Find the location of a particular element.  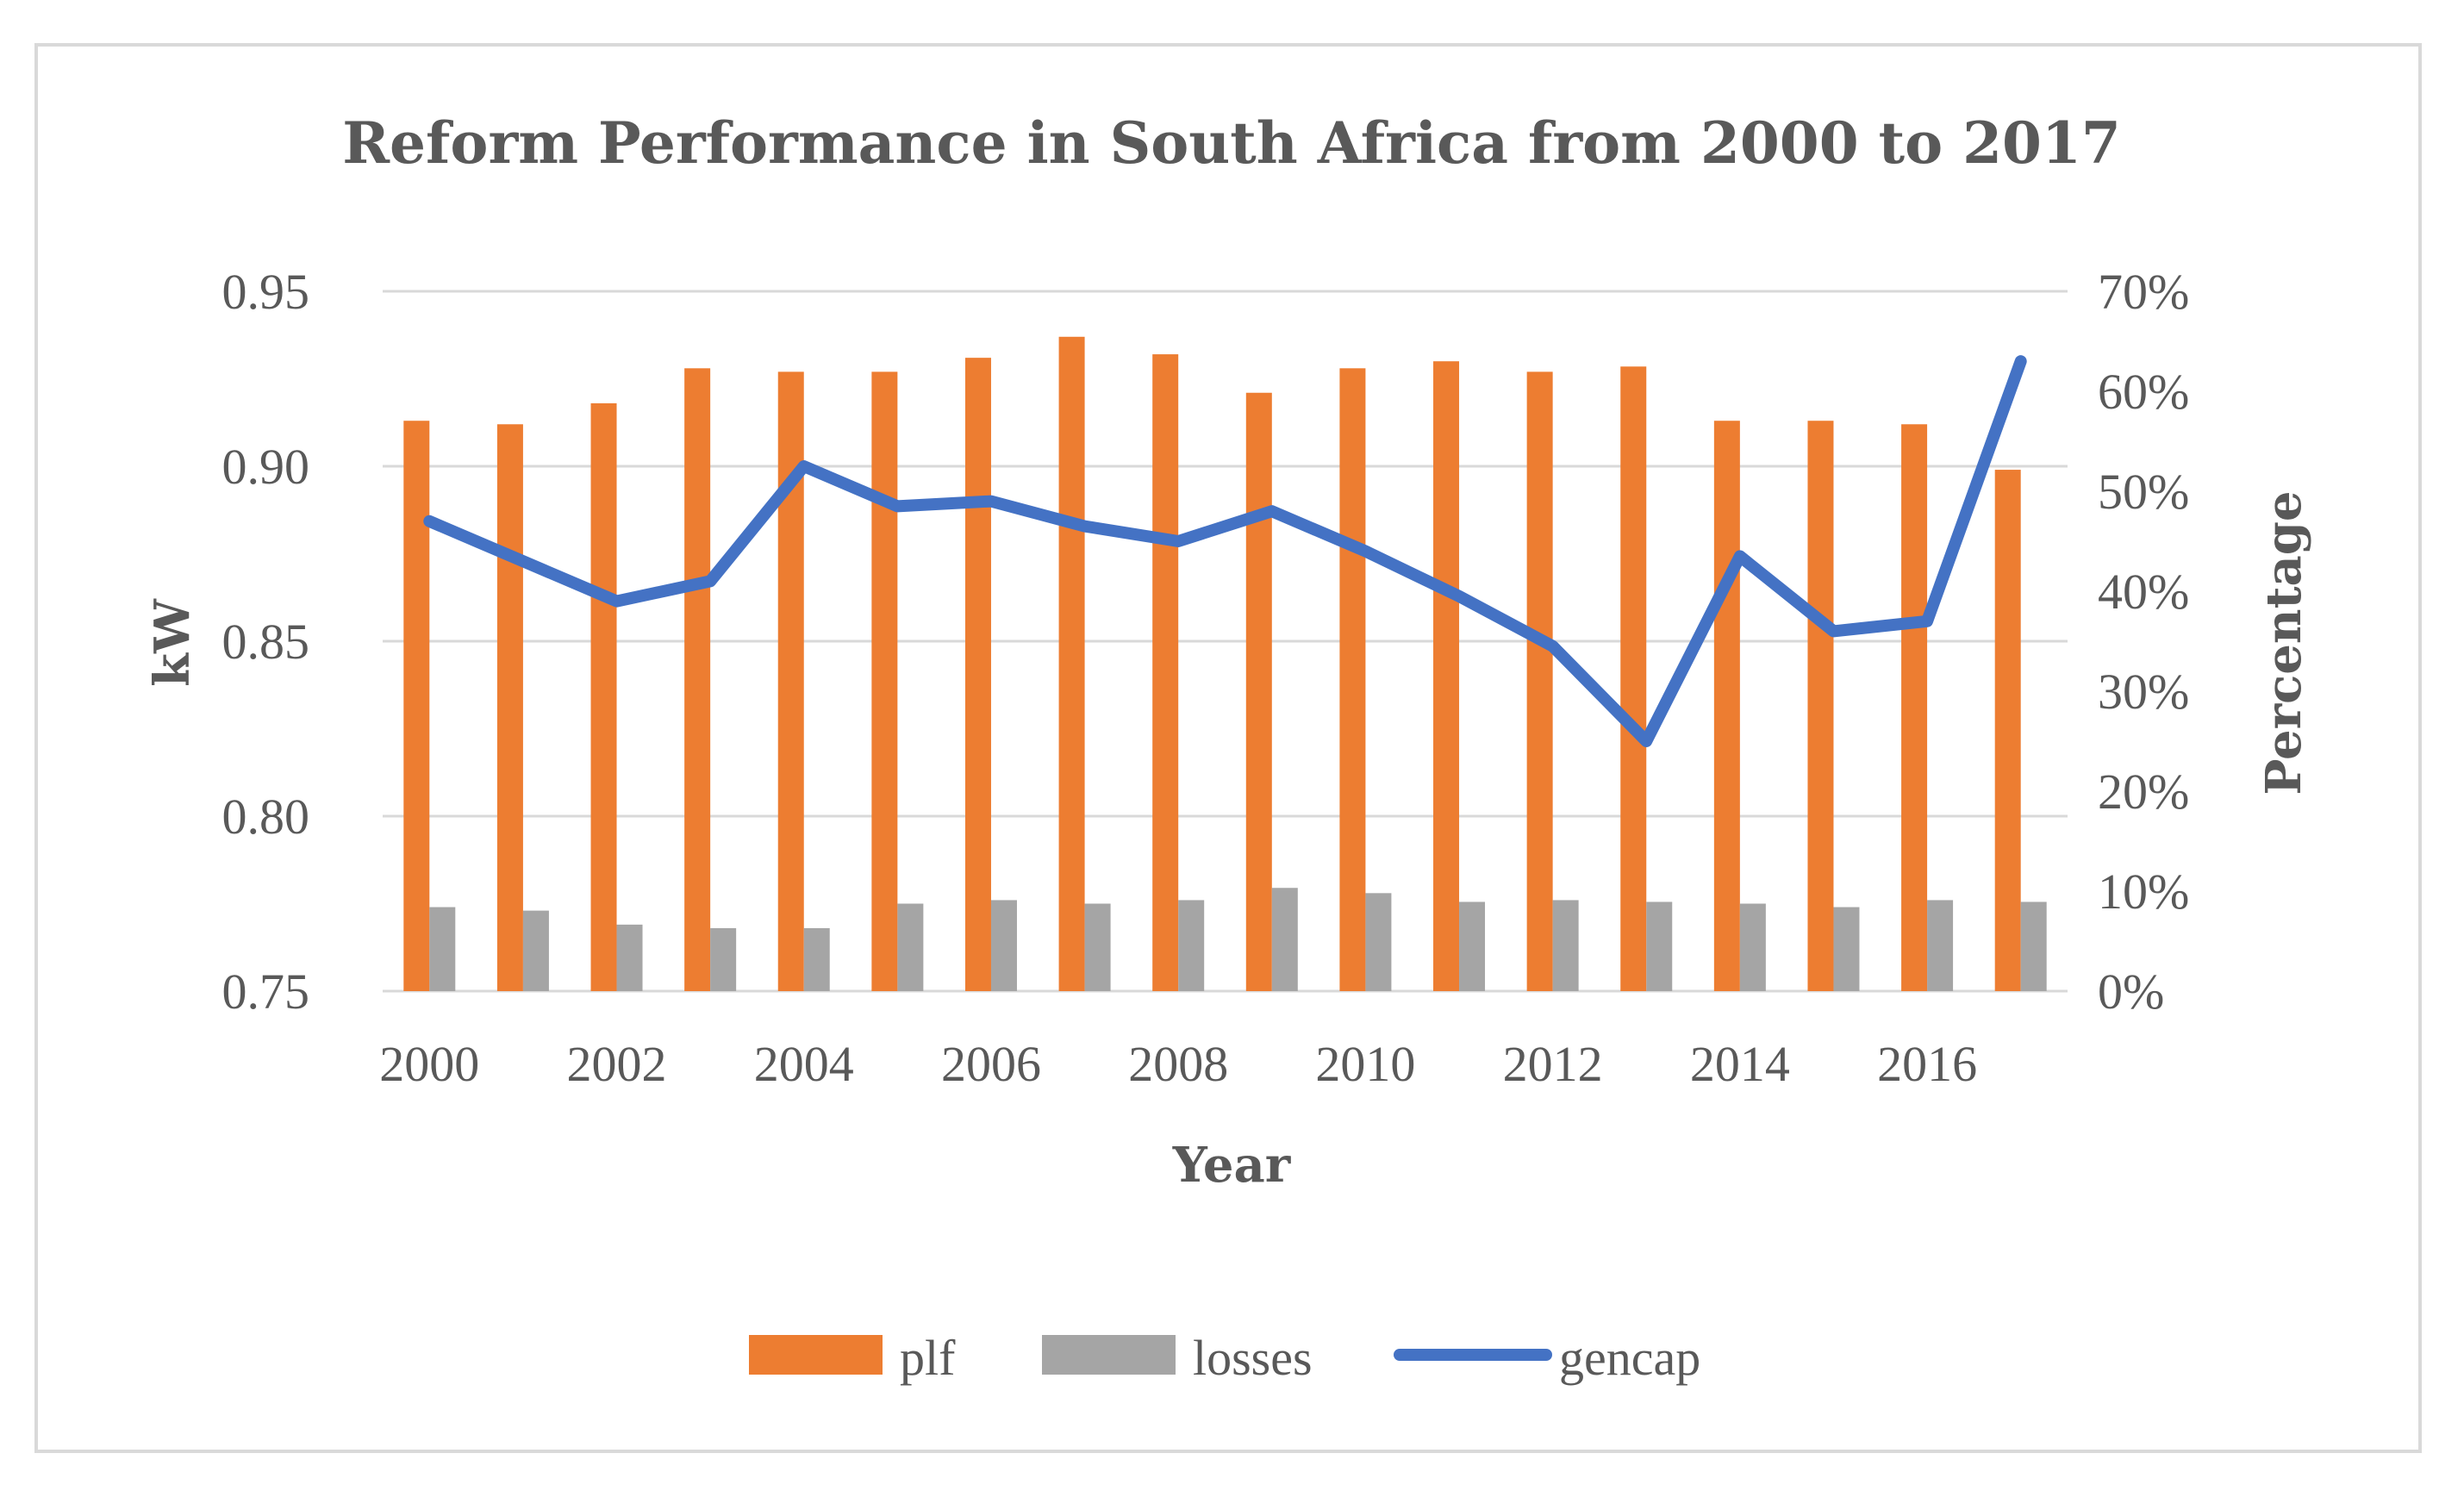

y-left-tick-label: 0.85 is located at coordinates (266, 642).